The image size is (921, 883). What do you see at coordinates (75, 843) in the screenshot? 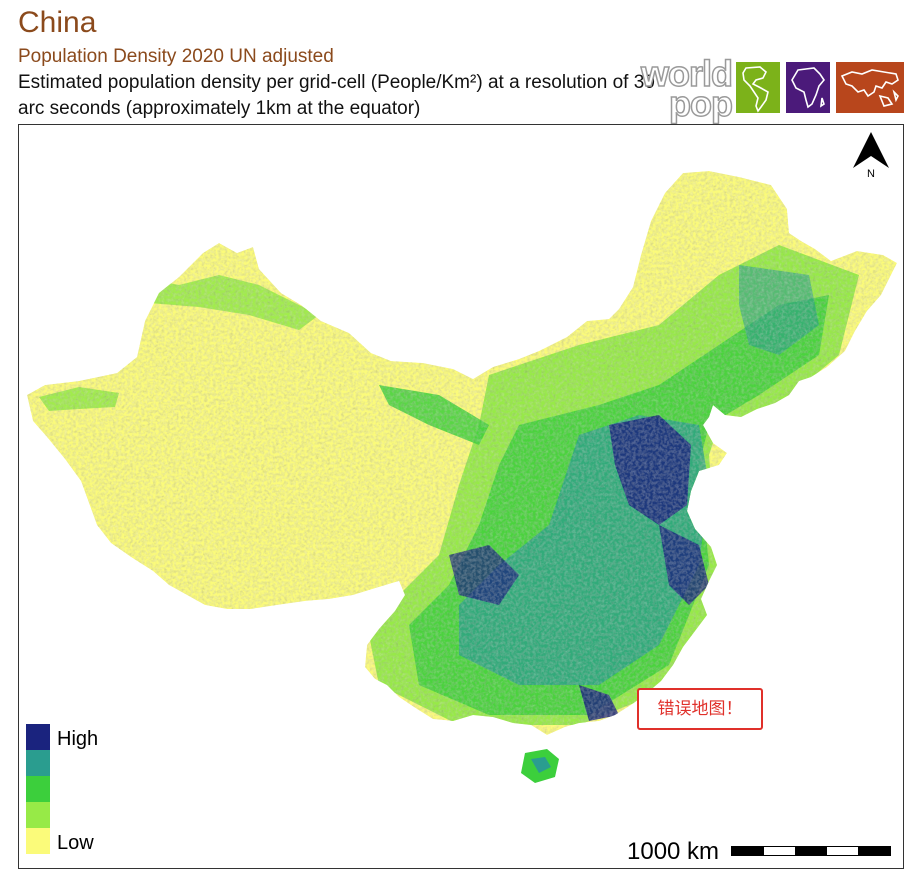
I see `legend-low-label: Low` at bounding box center [75, 843].